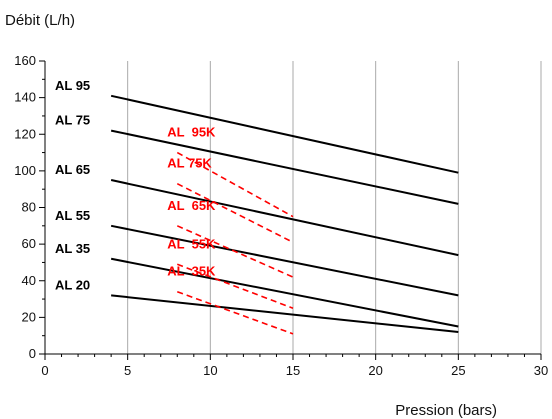 The height and width of the screenshot is (419, 552). Describe the element at coordinates (25, 133) in the screenshot. I see `y-tick-label-120: 120` at that location.